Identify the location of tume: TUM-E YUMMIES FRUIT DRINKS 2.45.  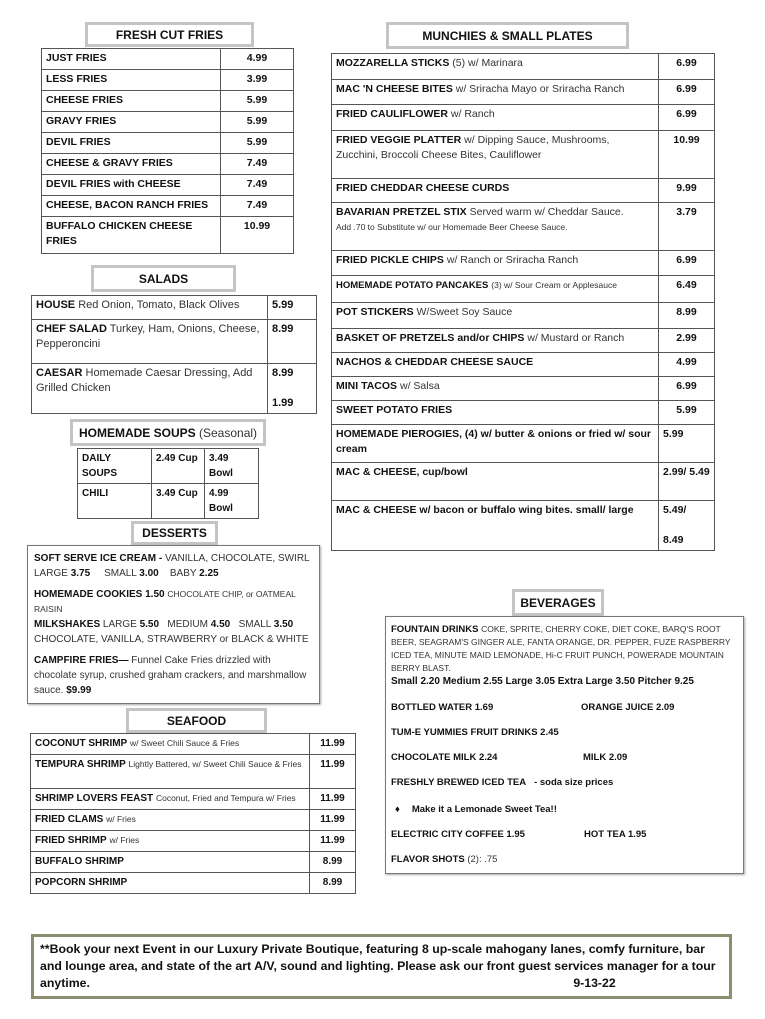
(475, 732).